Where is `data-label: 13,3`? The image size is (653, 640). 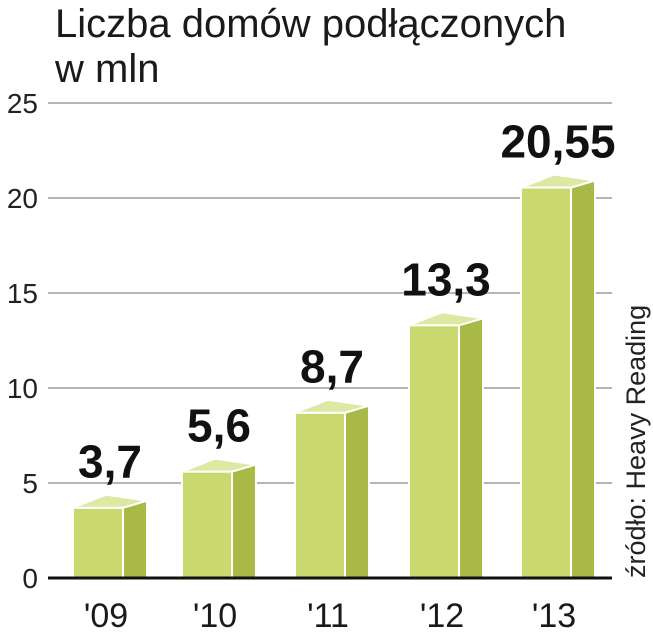 data-label: 13,3 is located at coordinates (446, 279).